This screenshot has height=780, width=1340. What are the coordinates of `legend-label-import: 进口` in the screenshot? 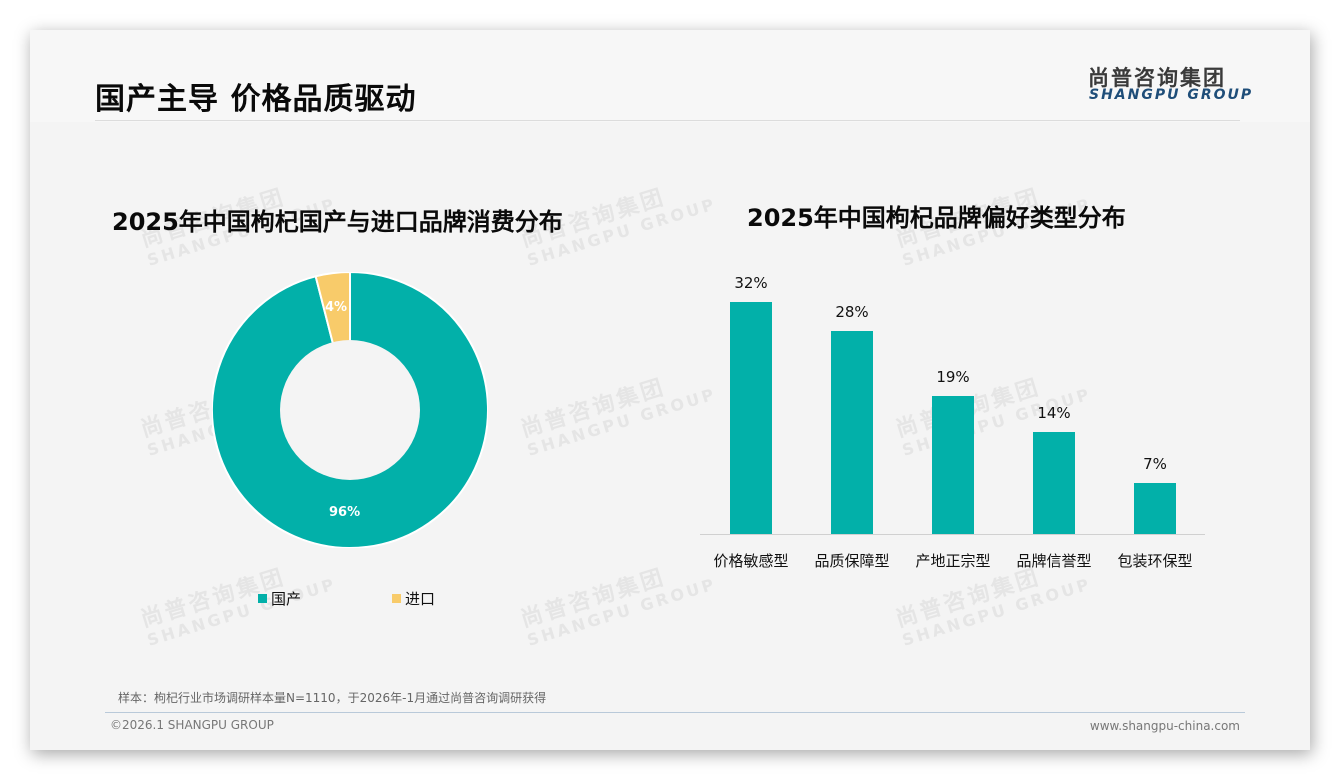 It's located at (420, 599).